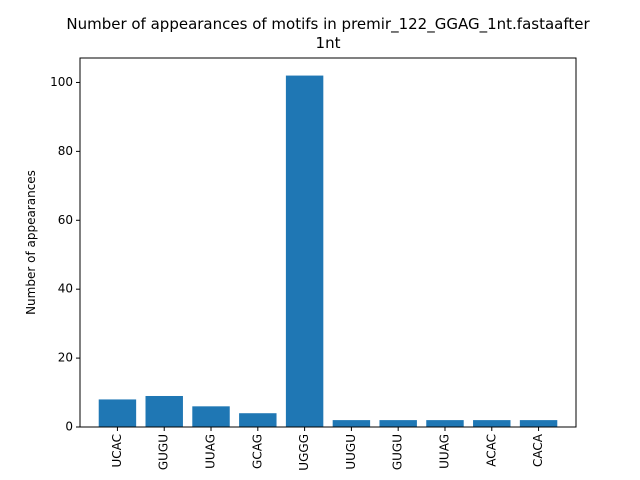 The height and width of the screenshot is (480, 640). Describe the element at coordinates (31, 242) in the screenshot. I see `y-axis-label: Number of appearances` at that location.